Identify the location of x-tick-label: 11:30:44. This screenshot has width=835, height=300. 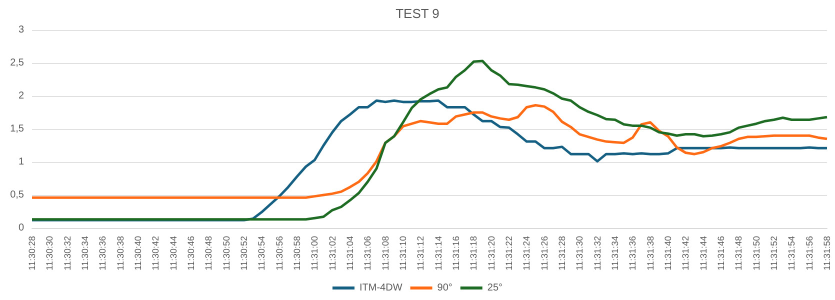
(173, 253).